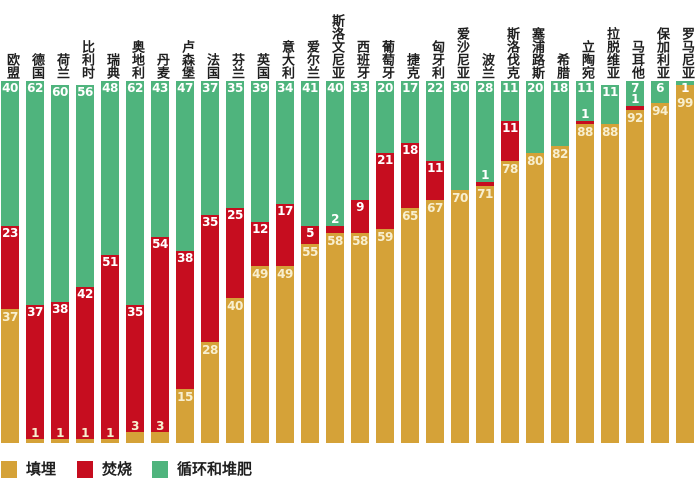 The width and height of the screenshot is (700, 484). Describe the element at coordinates (335, 218) in the screenshot. I see `value-label: 2` at that location.